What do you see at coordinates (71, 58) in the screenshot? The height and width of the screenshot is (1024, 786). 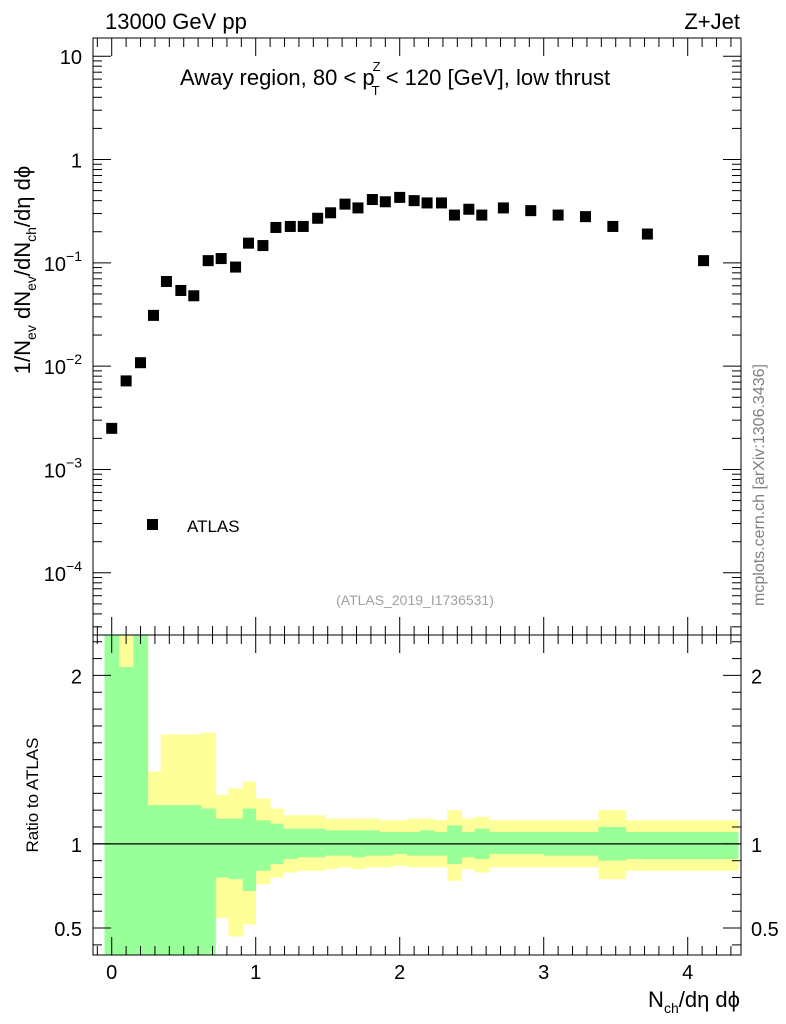 I see `y-tick-label: 10` at bounding box center [71, 58].